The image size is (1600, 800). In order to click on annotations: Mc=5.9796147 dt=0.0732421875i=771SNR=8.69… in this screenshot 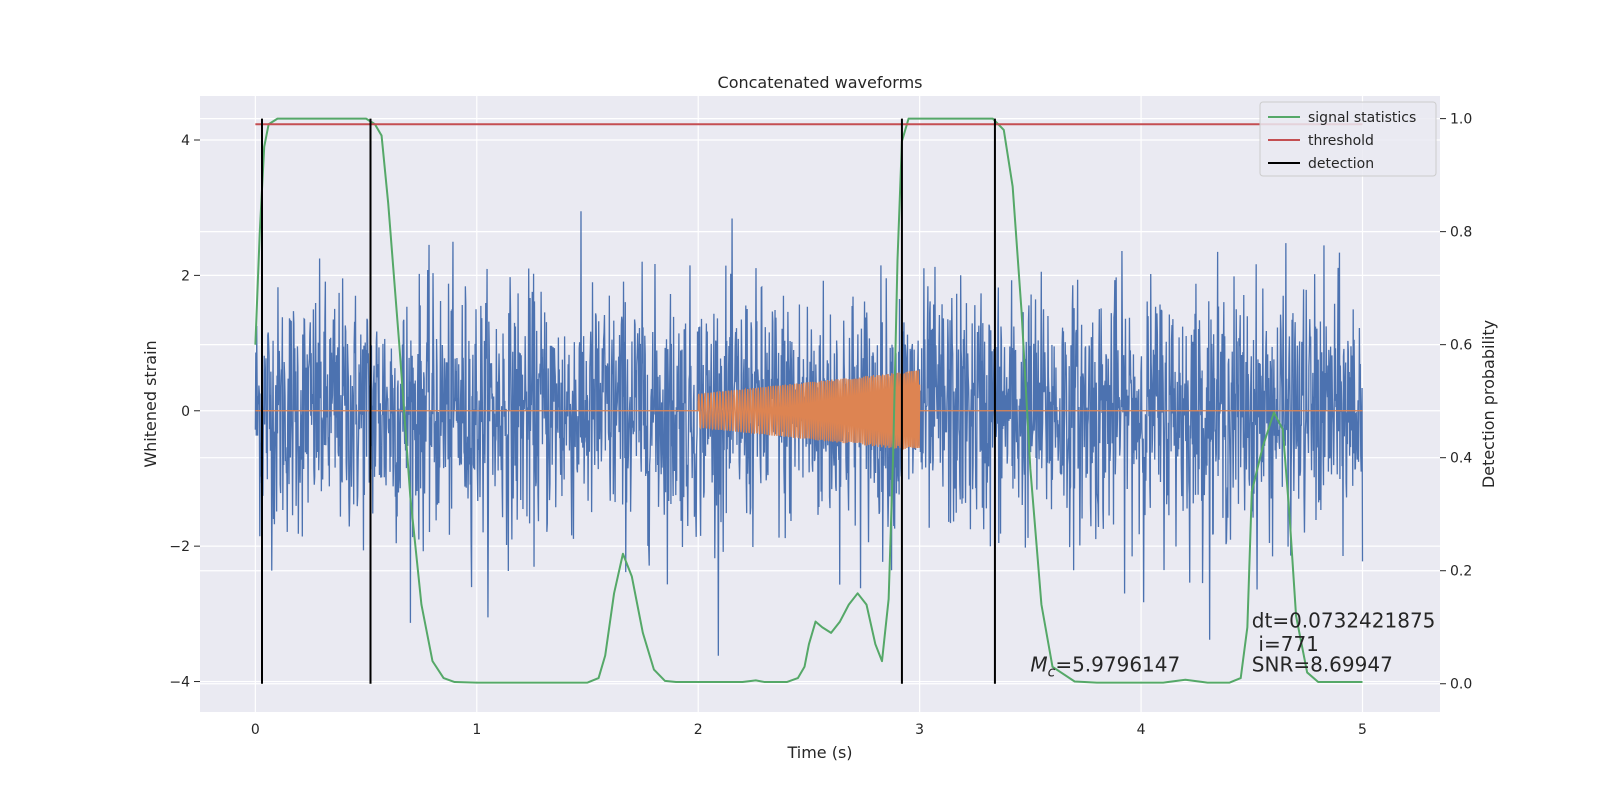, I will do `click(1232, 644)`.